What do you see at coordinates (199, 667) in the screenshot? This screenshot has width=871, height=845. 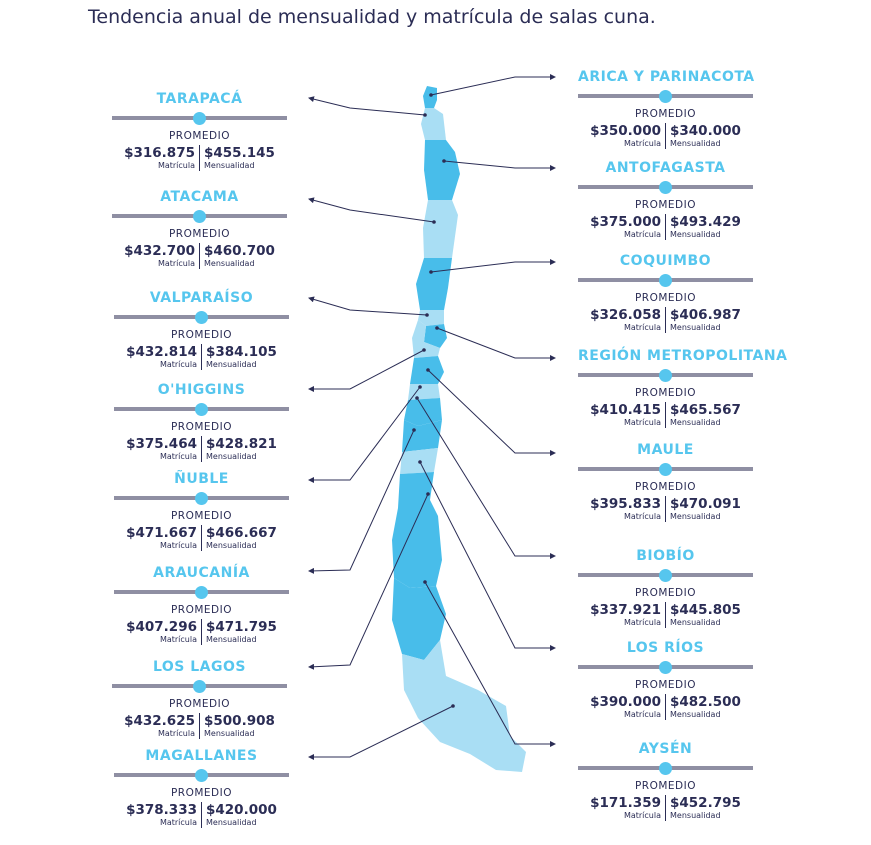 I see `region-name: LOS LAGOS` at bounding box center [199, 667].